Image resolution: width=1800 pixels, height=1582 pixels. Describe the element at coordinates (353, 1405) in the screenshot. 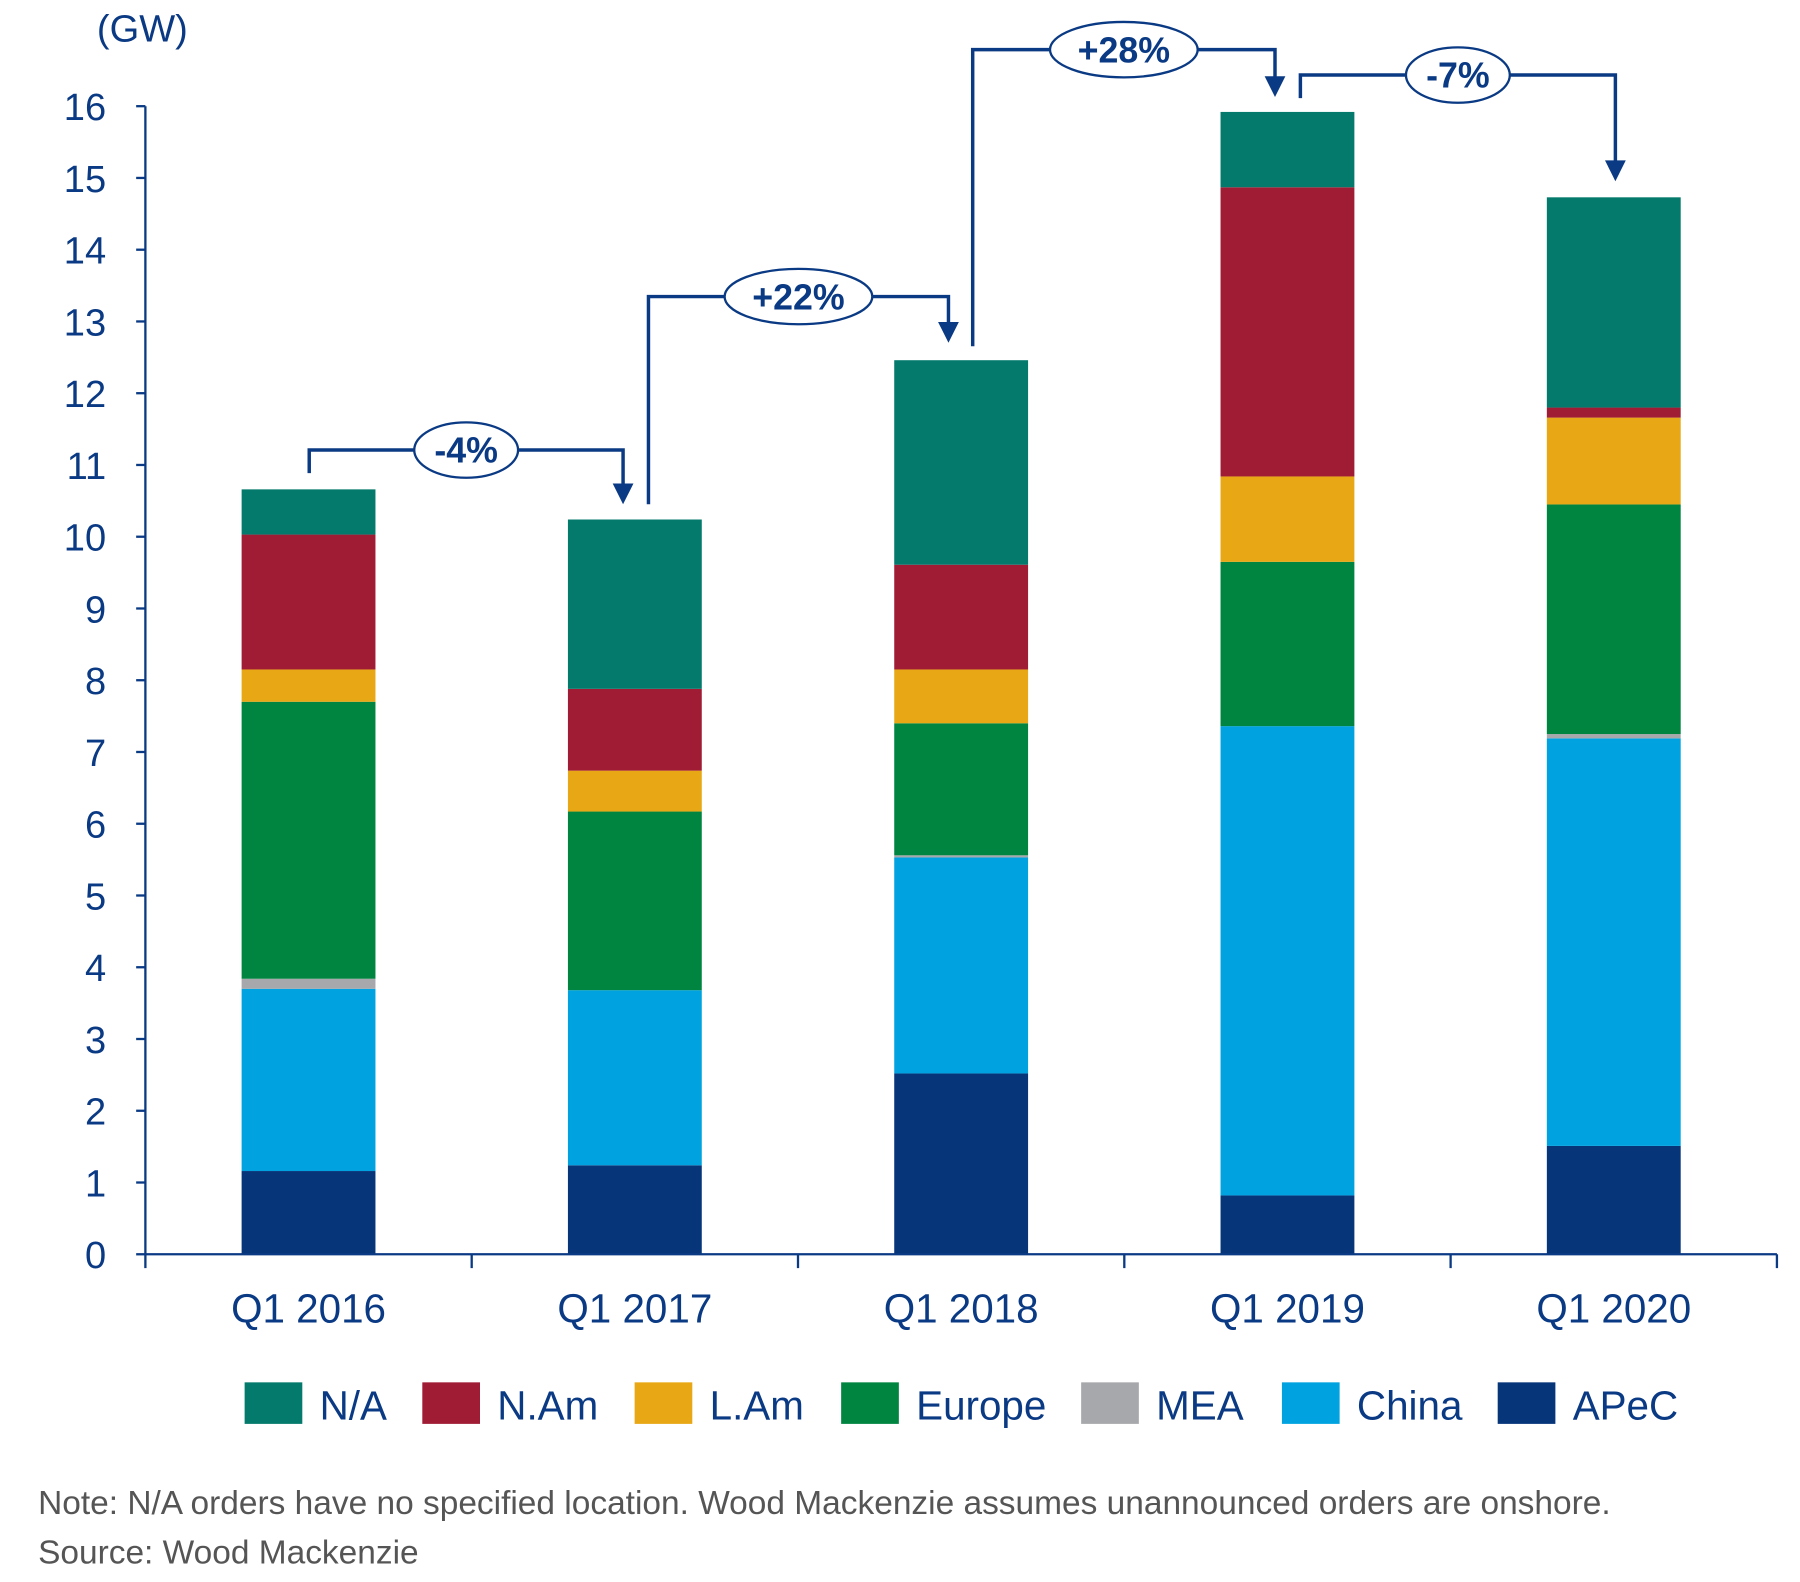

I see `legend-label: N/A` at that location.